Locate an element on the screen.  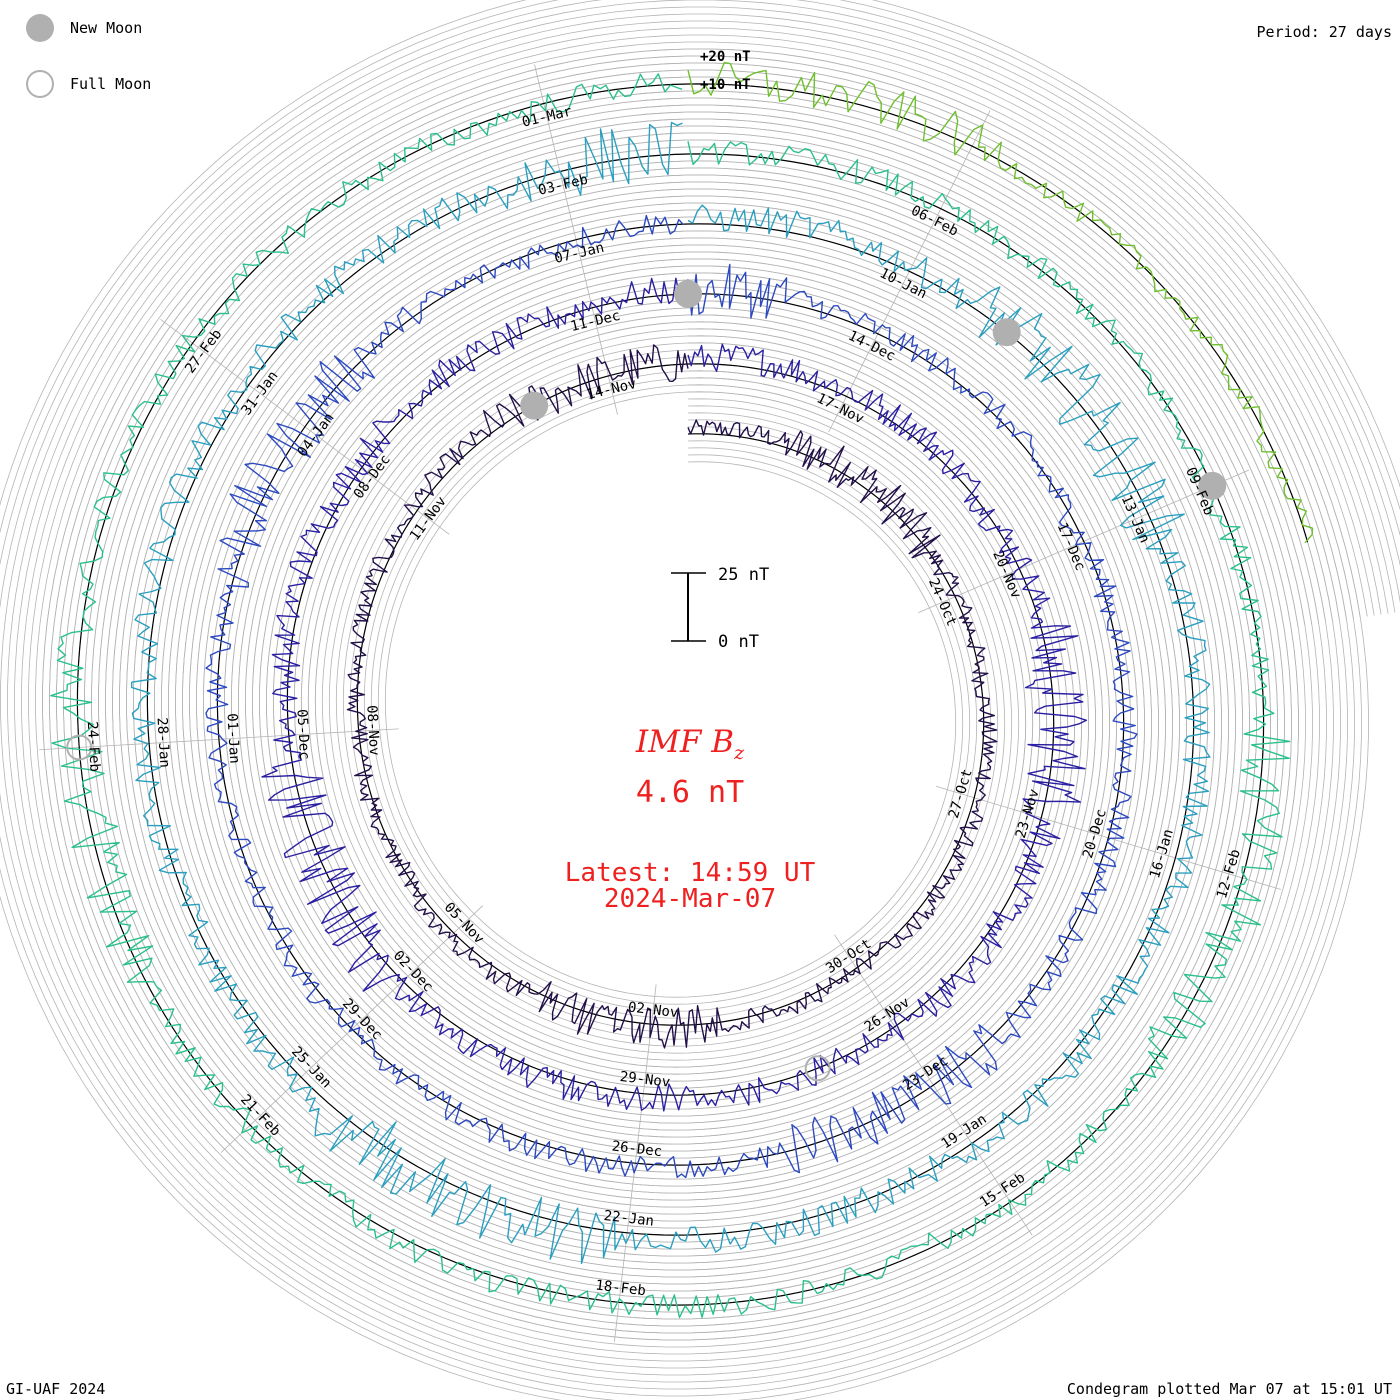
date-label: 30-Oct is located at coordinates (848, 956).